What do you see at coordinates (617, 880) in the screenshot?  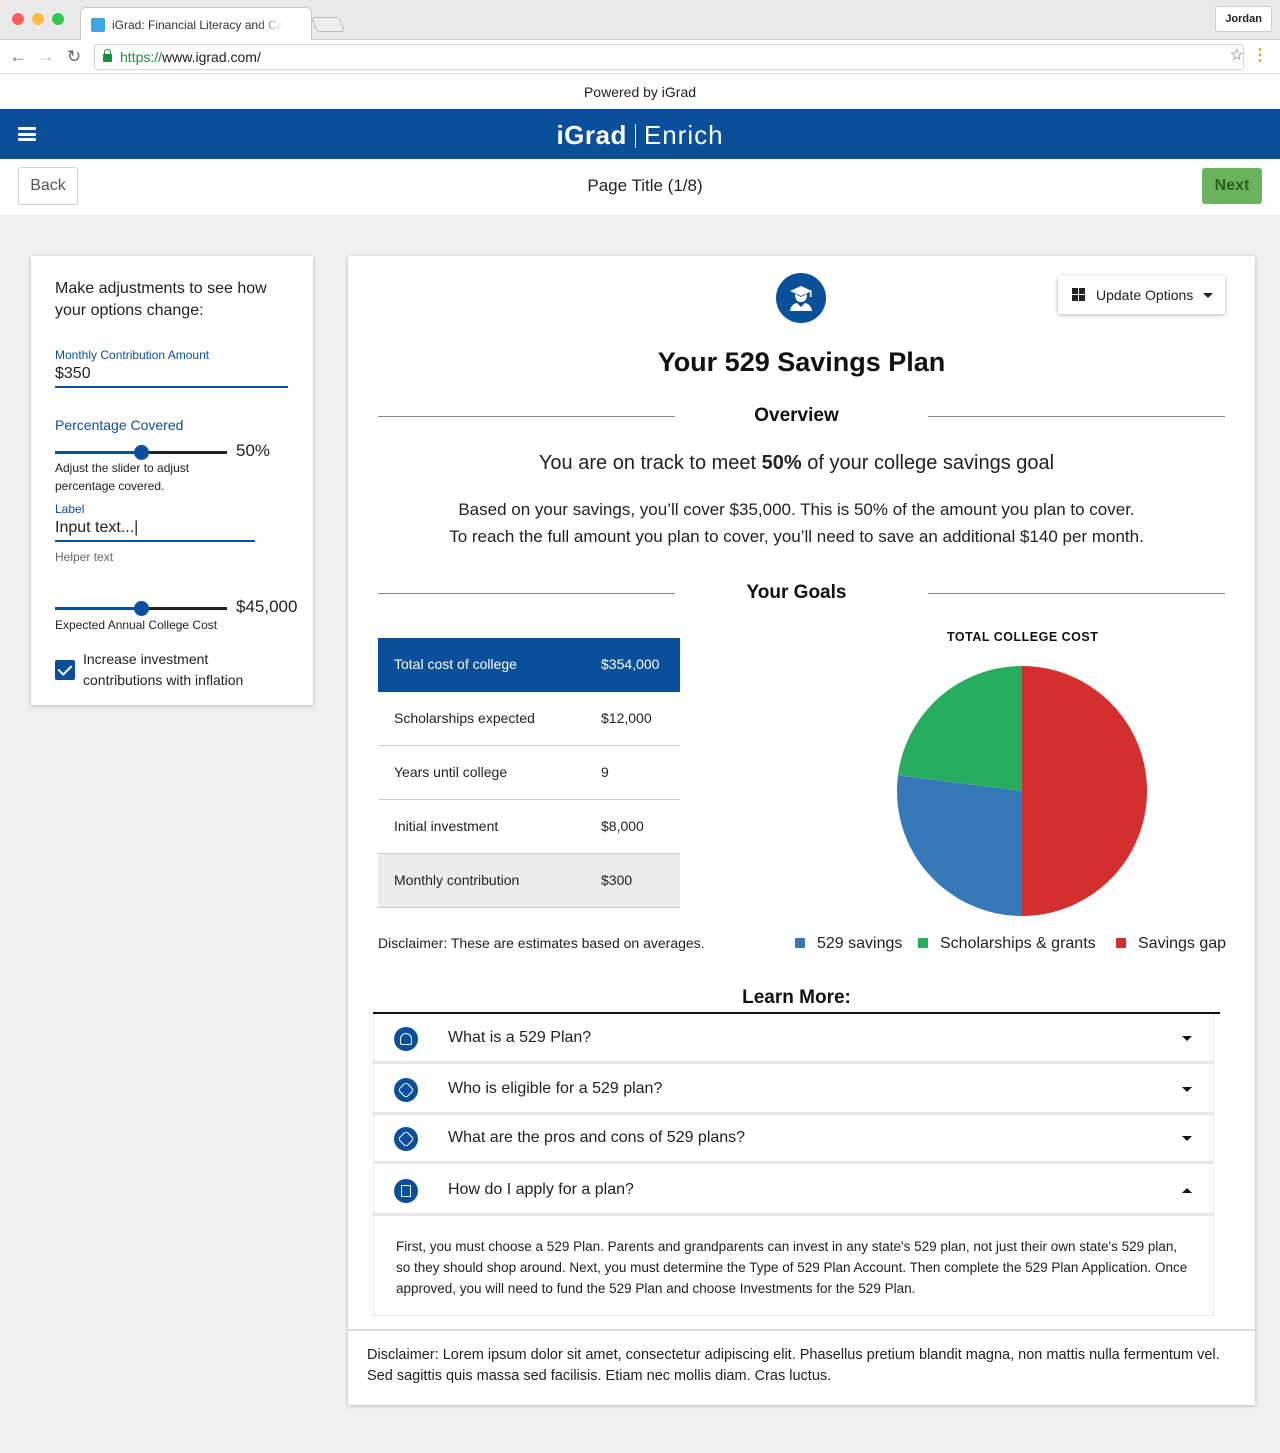 I see `goal-value: $300` at bounding box center [617, 880].